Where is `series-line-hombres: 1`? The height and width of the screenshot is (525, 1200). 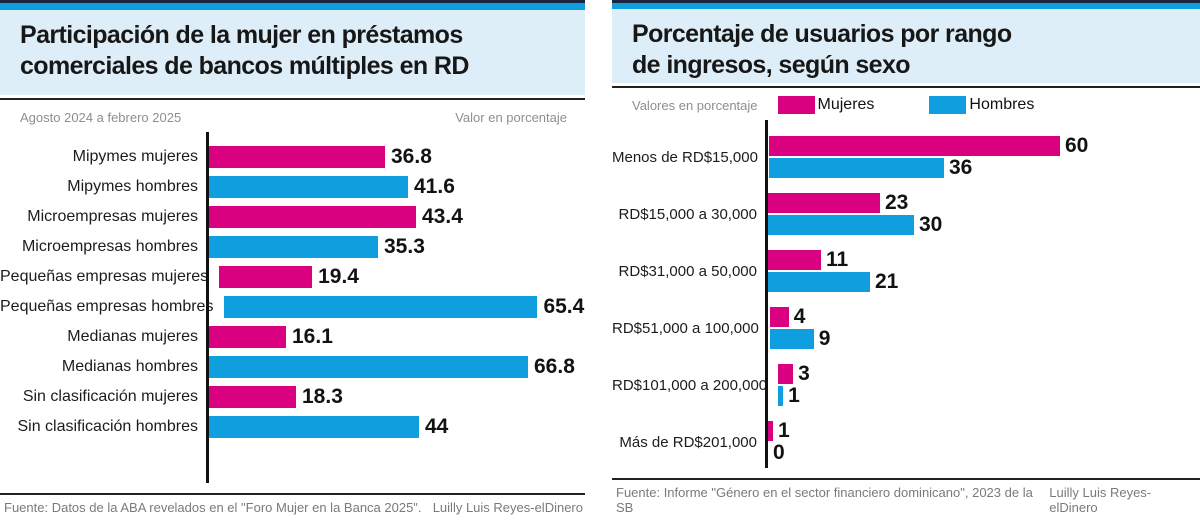
series-line-hombres: 1 is located at coordinates (792, 395).